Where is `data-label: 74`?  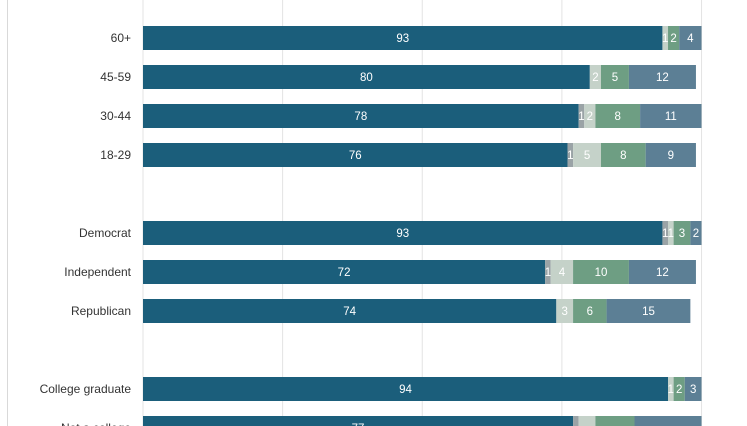
data-label: 74 is located at coordinates (349, 312).